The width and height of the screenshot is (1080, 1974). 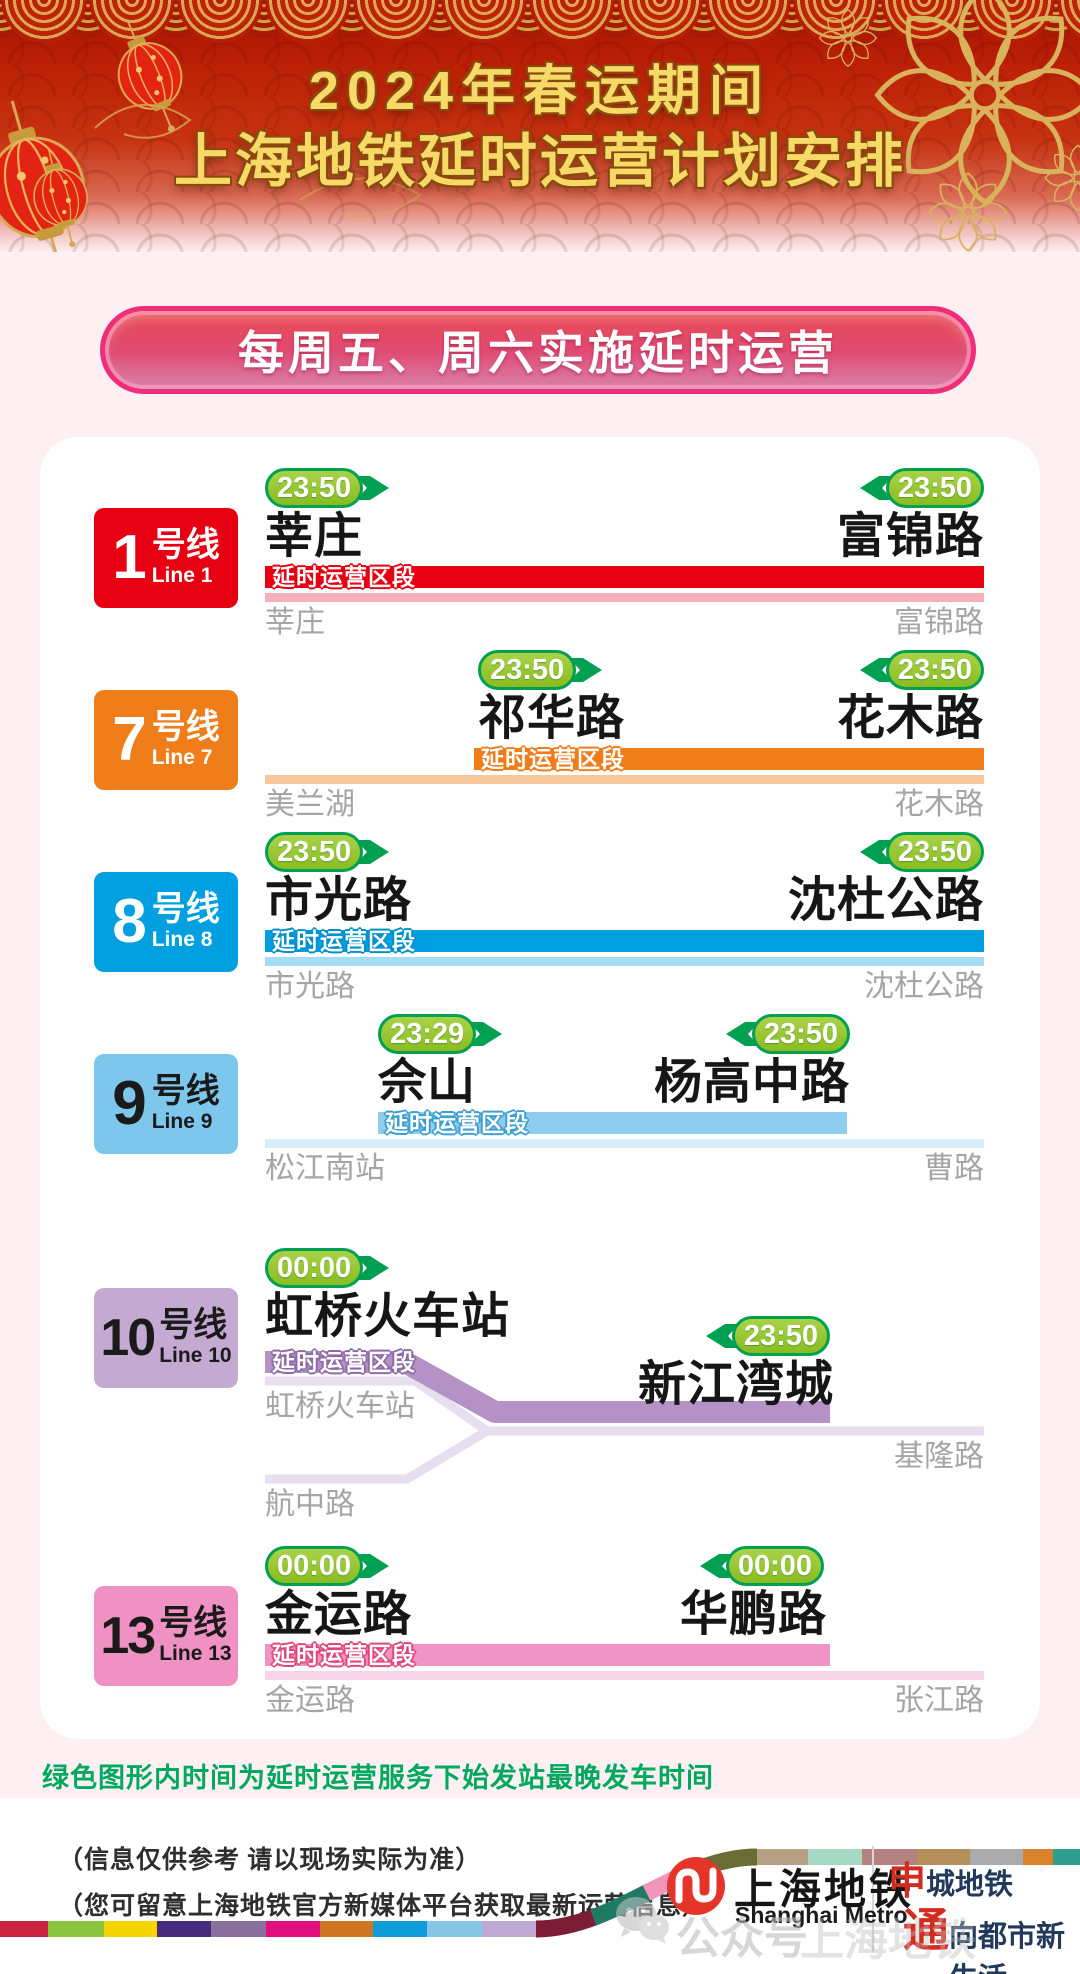 What do you see at coordinates (751, 1082) in the screenshot?
I see `segment-end-station: 杨高中路` at bounding box center [751, 1082].